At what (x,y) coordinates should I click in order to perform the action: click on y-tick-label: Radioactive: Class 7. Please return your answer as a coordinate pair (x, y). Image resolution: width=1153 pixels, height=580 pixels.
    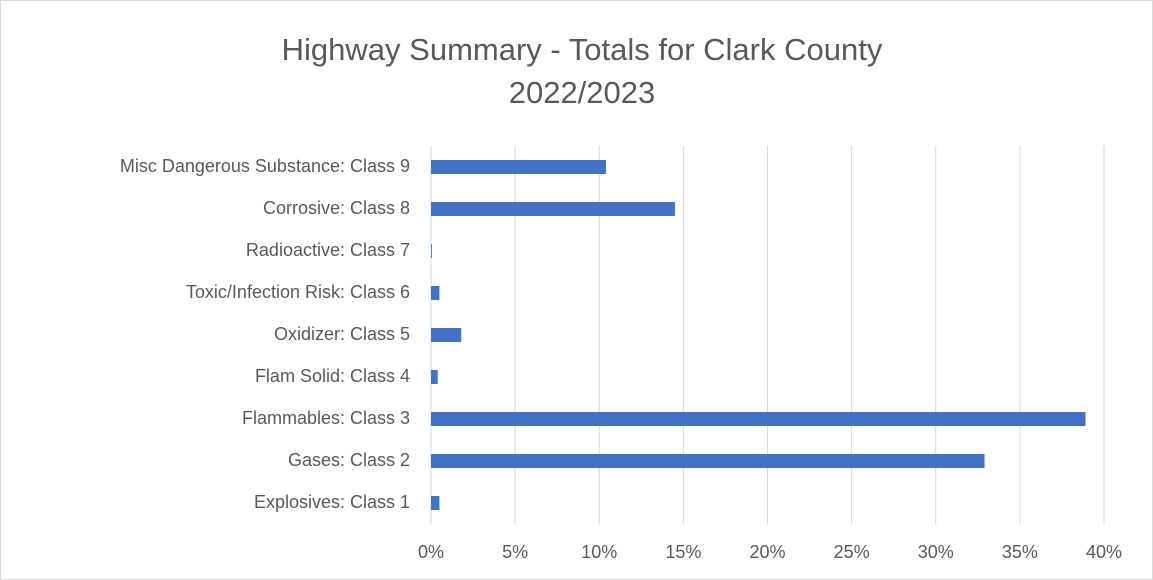
    Looking at the image, I should click on (328, 250).